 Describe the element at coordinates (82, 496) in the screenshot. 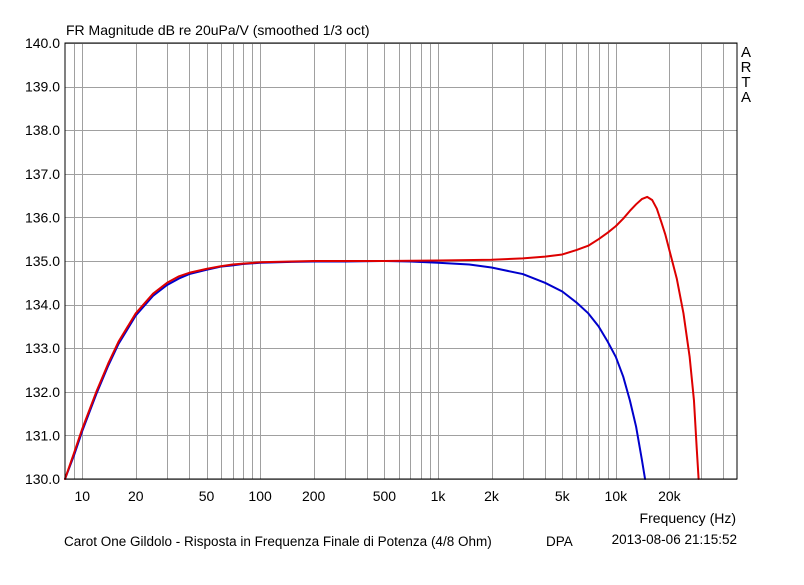

I see `x-tick-label: 10` at that location.